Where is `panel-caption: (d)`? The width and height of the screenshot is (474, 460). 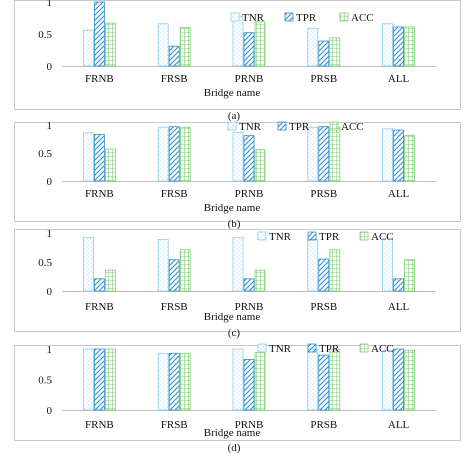 panel-caption: (d) is located at coordinates (234, 448).